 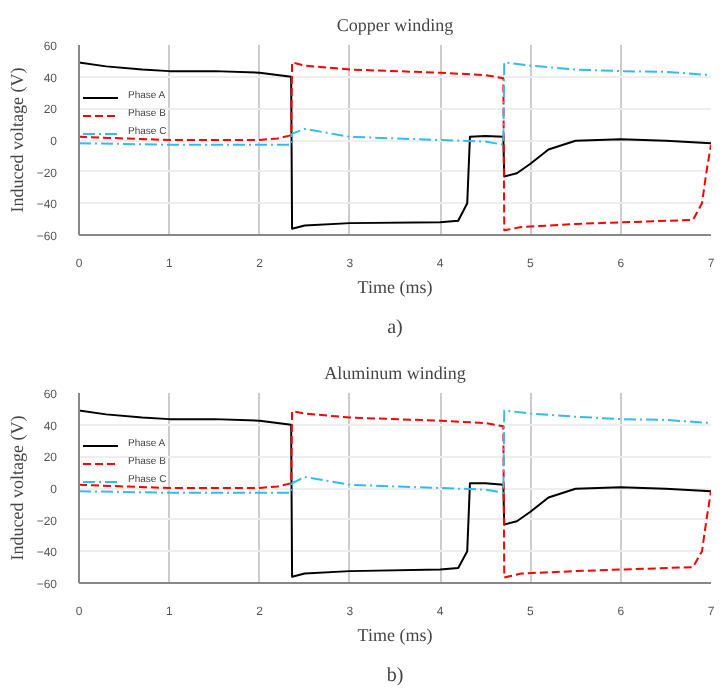 I want to click on chart-title: Copper winding, so click(x=395, y=25).